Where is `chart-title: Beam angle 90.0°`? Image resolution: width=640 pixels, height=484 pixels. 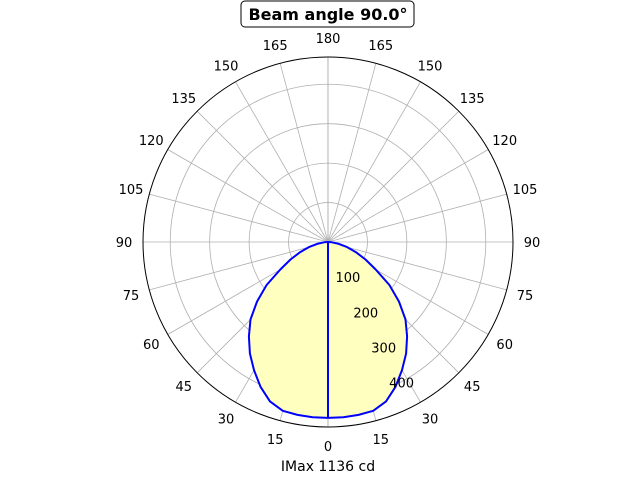
chart-title: Beam angle 90.0° is located at coordinates (327, 14).